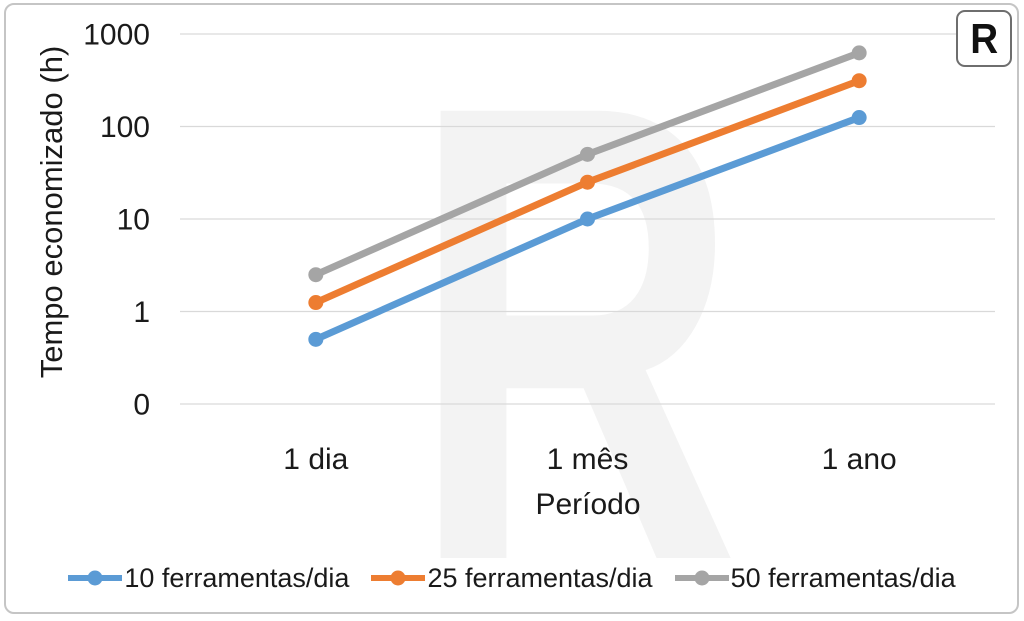 Image resolution: width=1024 pixels, height=621 pixels. Describe the element at coordinates (141, 405) in the screenshot. I see `y-tick-label: 0` at that location.